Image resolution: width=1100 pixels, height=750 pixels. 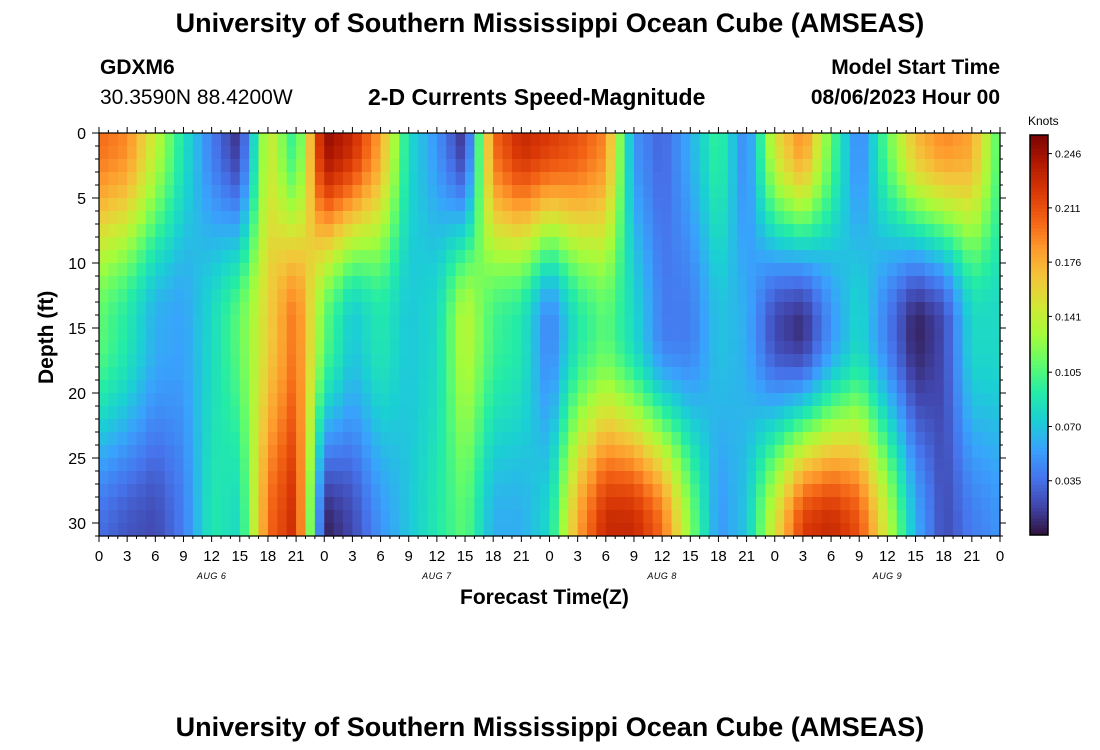 What do you see at coordinates (746, 556) in the screenshot?
I see `x-tick-label: 21` at bounding box center [746, 556].